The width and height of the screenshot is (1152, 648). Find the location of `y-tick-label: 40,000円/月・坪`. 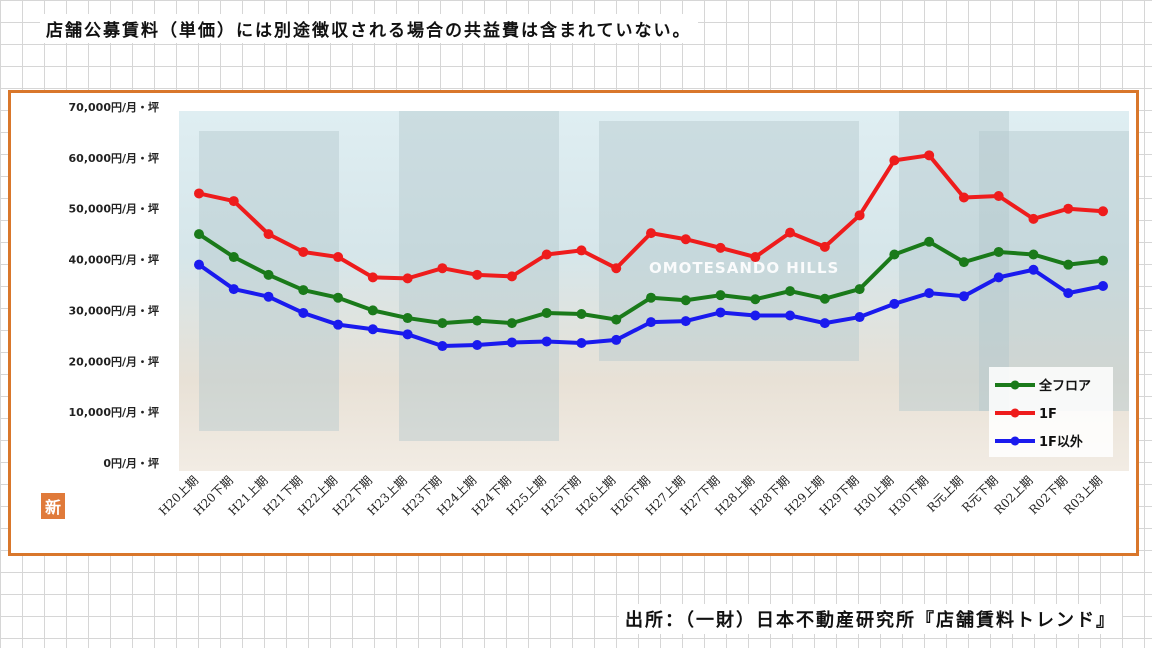

y-tick-label: 40,000円/月・坪 is located at coordinates (114, 260).